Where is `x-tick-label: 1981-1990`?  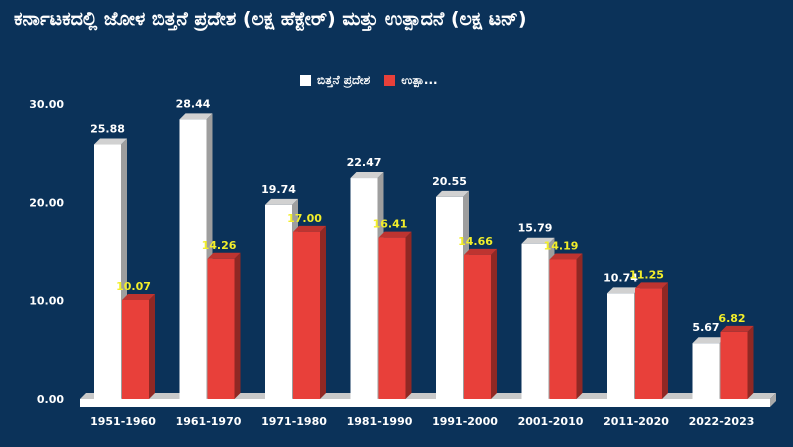 x-tick-label: 1981-1990 is located at coordinates (380, 421).